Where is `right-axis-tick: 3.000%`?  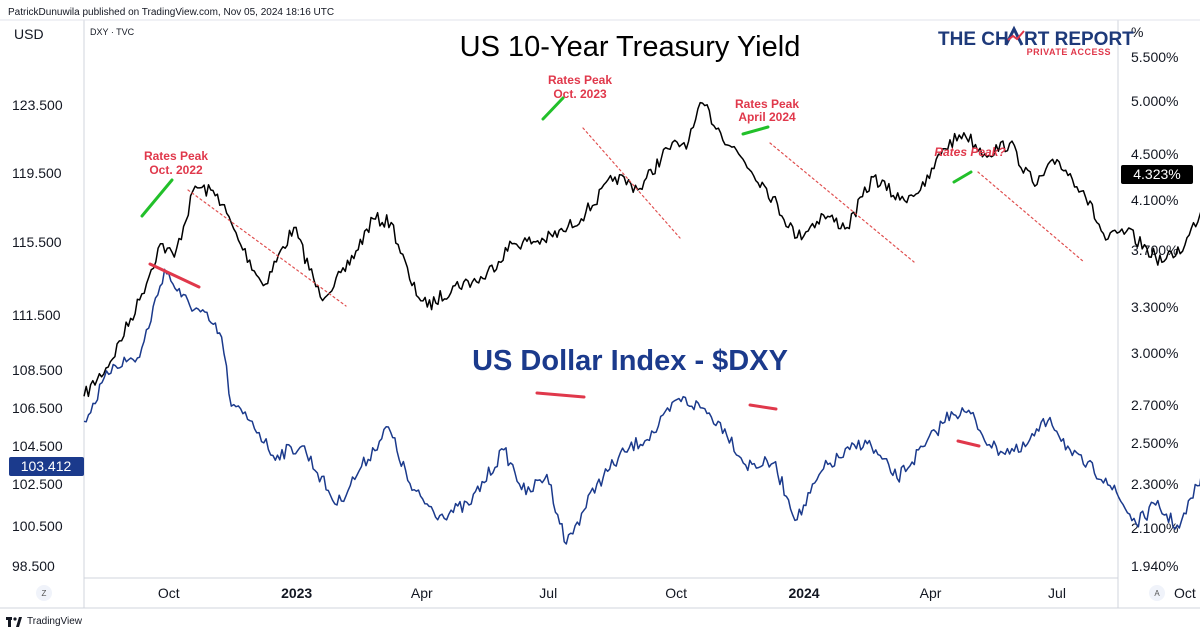
right-axis-tick: 3.000% is located at coordinates (1154, 353).